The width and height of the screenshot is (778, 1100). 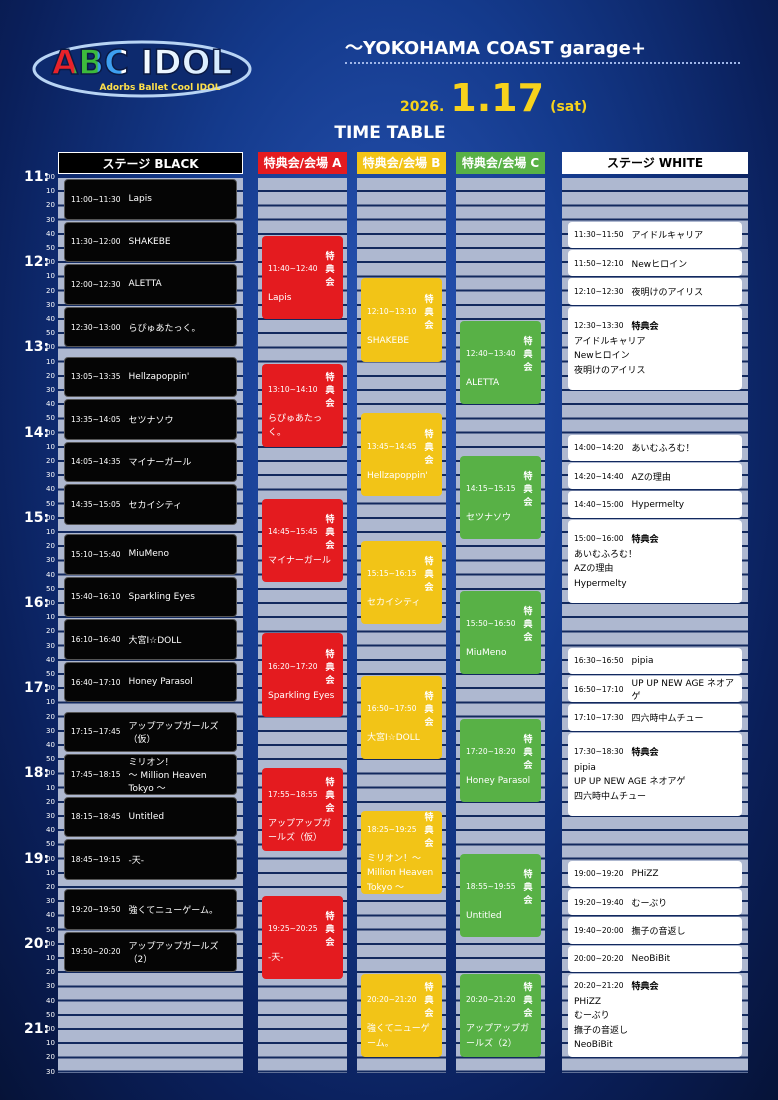 What do you see at coordinates (162, 597) in the screenshot?
I see `event-names: Sparkling Eyes` at bounding box center [162, 597].